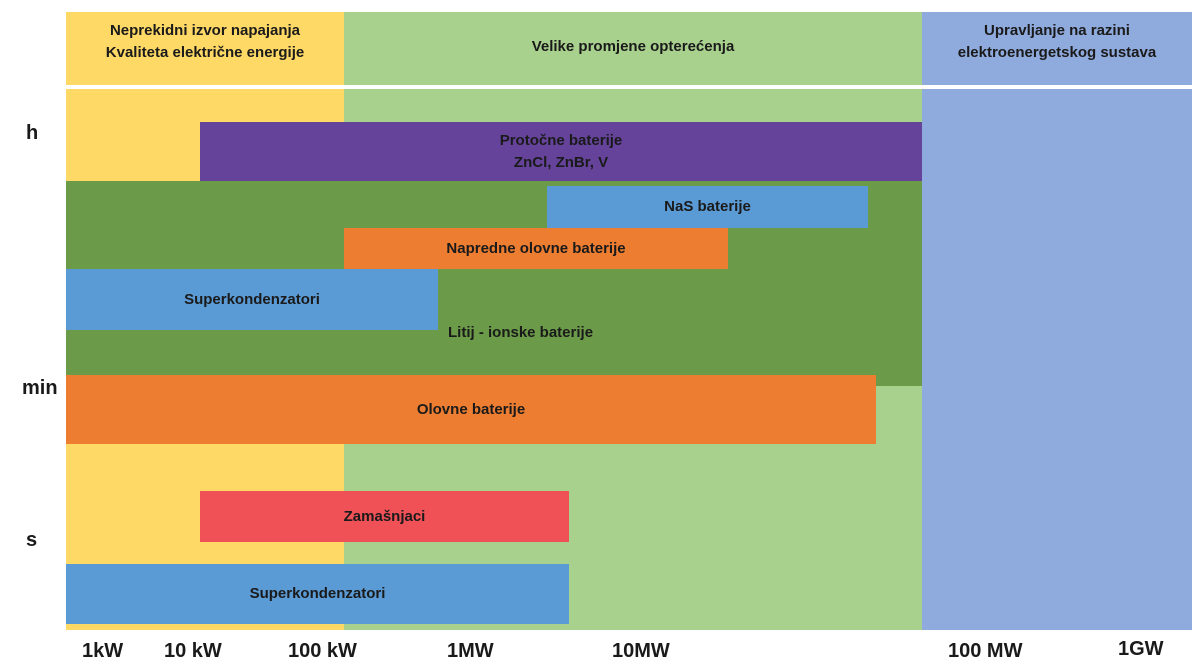  I want to click on bar: Zamašnjaci, so click(384, 516).